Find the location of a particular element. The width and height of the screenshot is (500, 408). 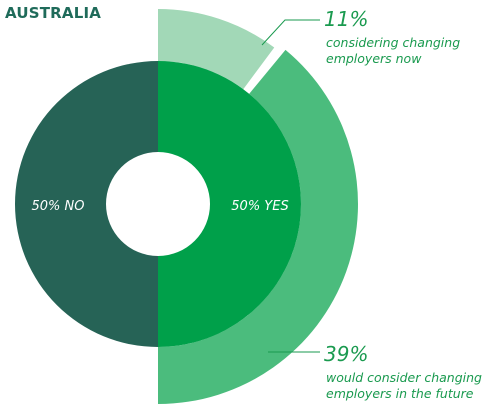

callout-percent-future: 39% is located at coordinates (346, 354).